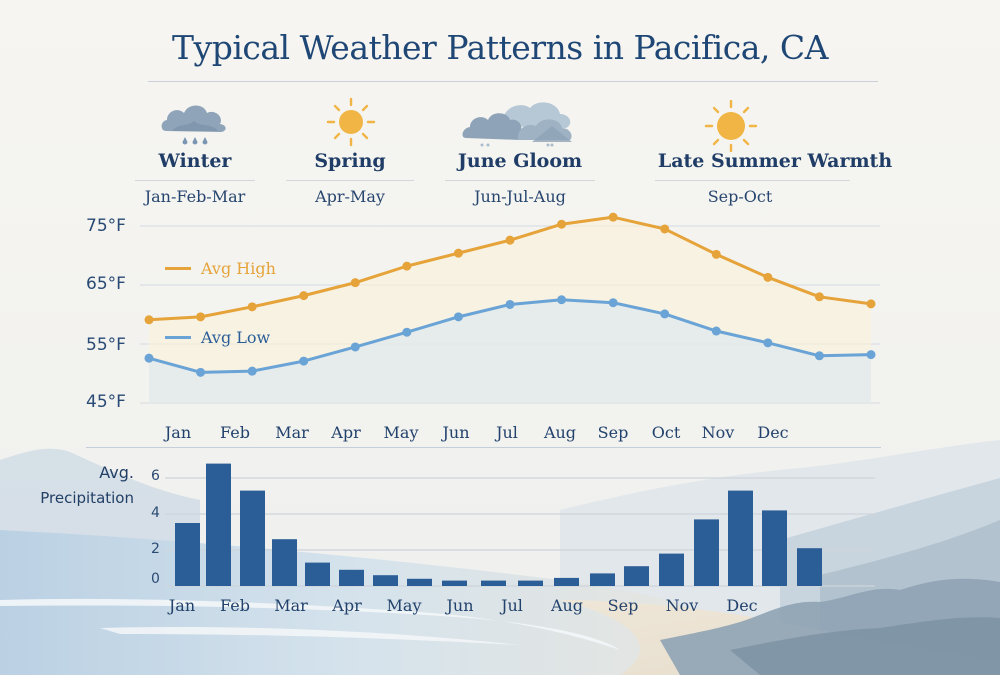 This screenshot has width=1000, height=675. I want to click on rain-cloud-icon, so click(193, 125).